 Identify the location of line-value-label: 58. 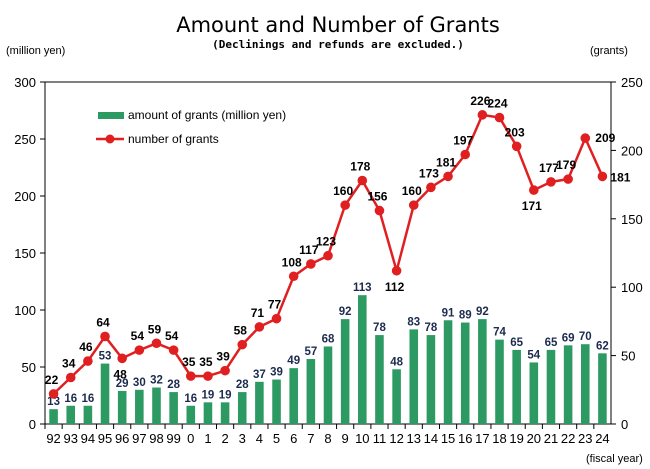
(241, 331).